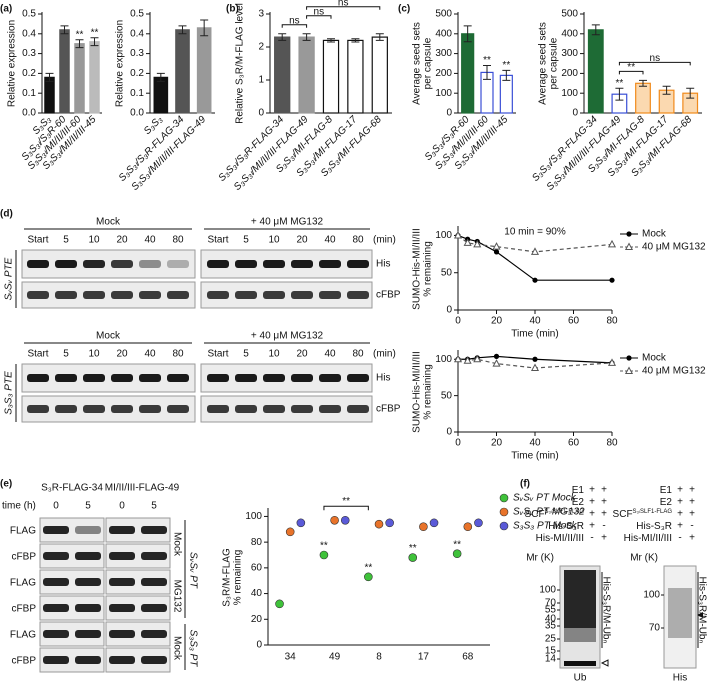 The height and width of the screenshot is (684, 709). I want to click on x-tick-label: 17, so click(424, 657).